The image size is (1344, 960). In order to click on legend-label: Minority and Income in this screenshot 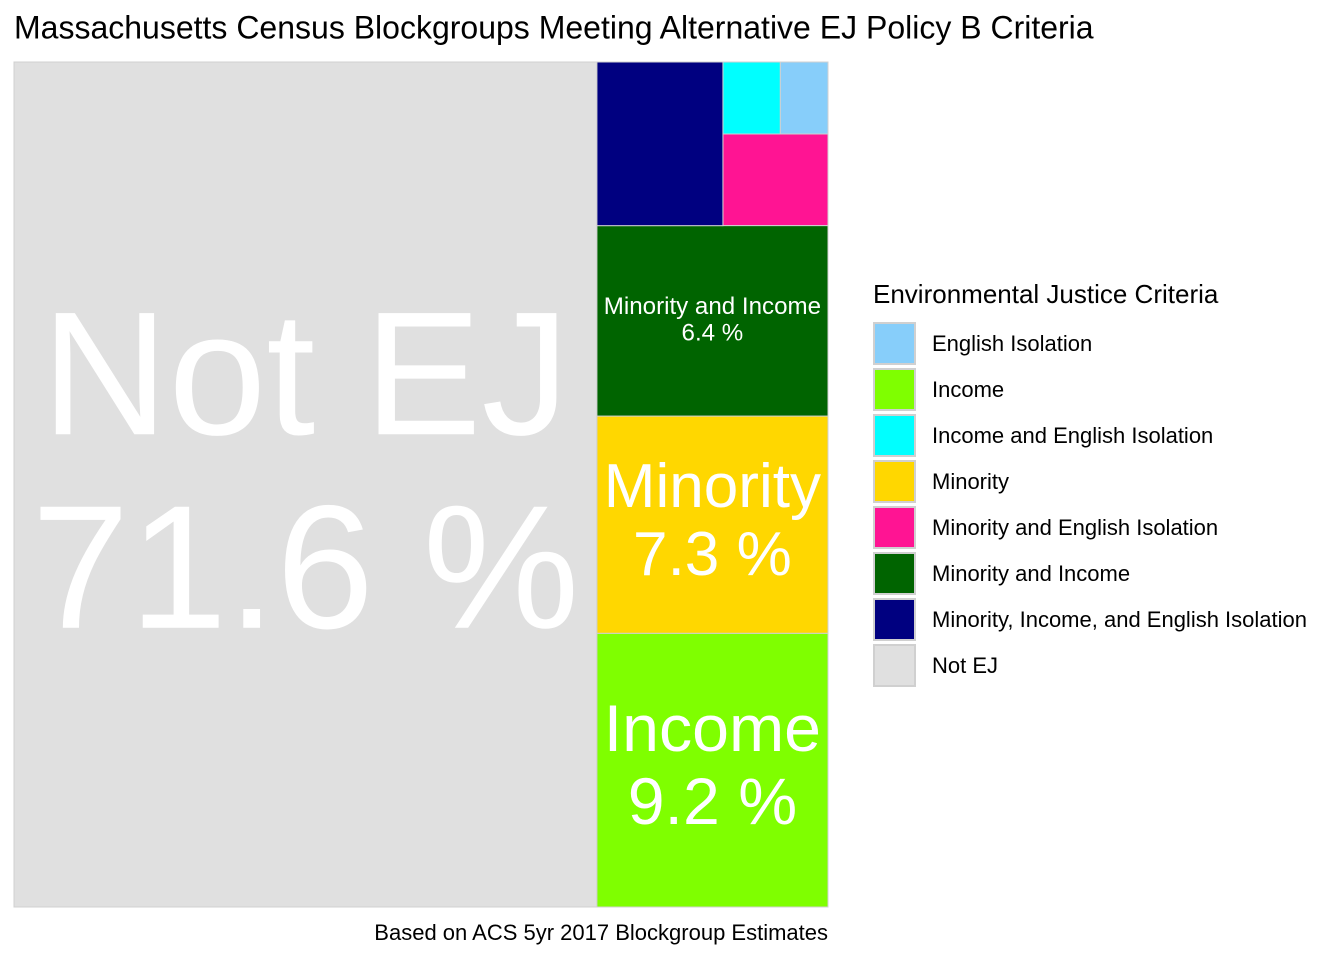, I will do `click(1031, 573)`.